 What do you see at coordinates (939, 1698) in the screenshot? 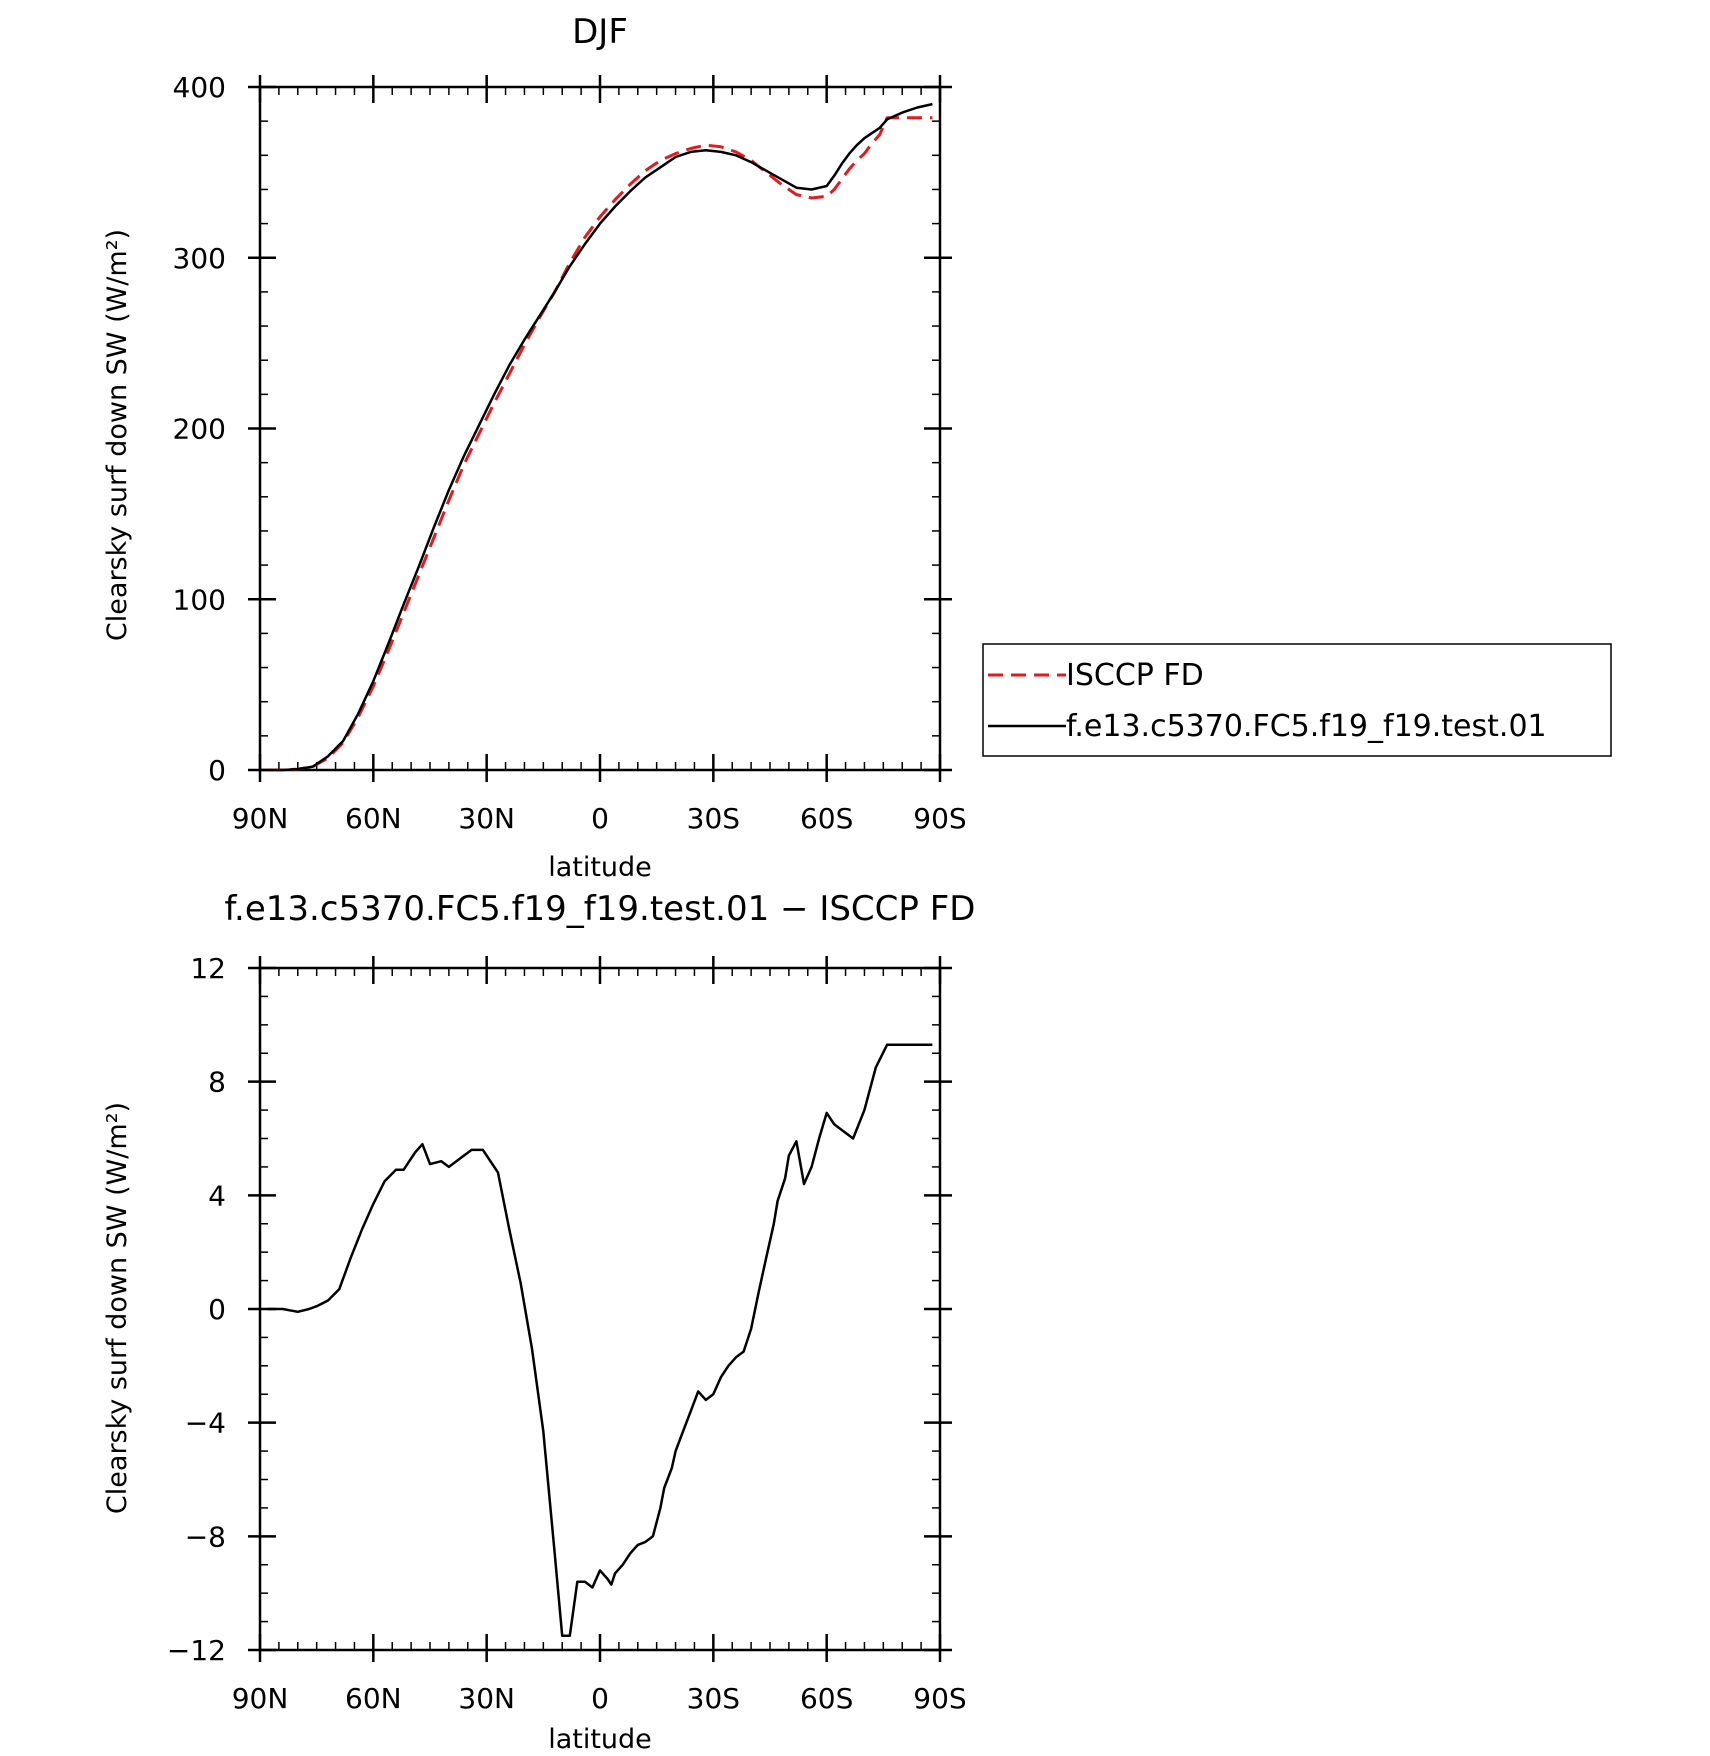
I see `bottom-chart-x-tick-label: 90S` at bounding box center [939, 1698].